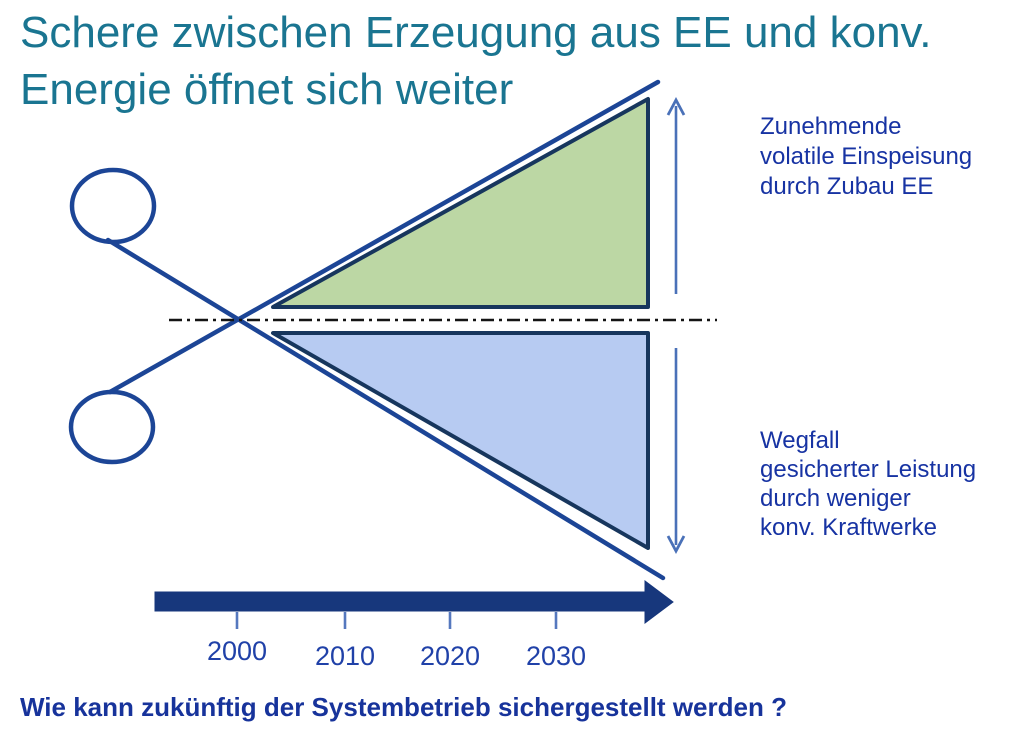  Describe the element at coordinates (868, 469) in the screenshot. I see `annotation-line: gesicherter Leistung` at that location.